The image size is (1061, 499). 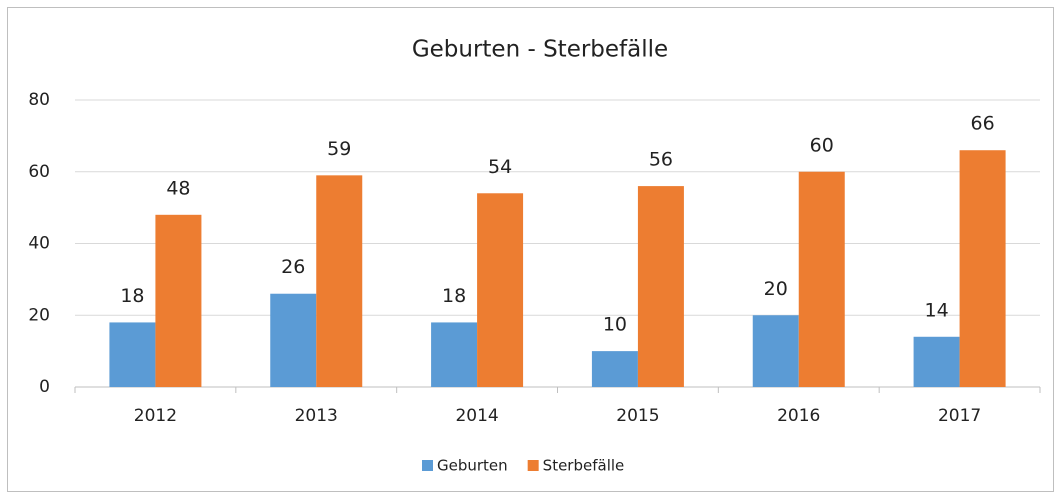 I want to click on data-label: 10, so click(x=615, y=325).